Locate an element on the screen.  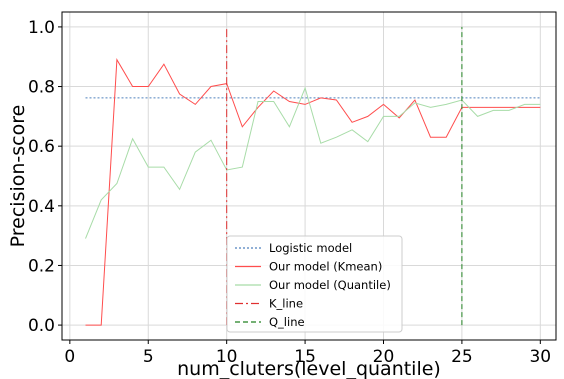
x-tick-label: 0 is located at coordinates (69, 357).